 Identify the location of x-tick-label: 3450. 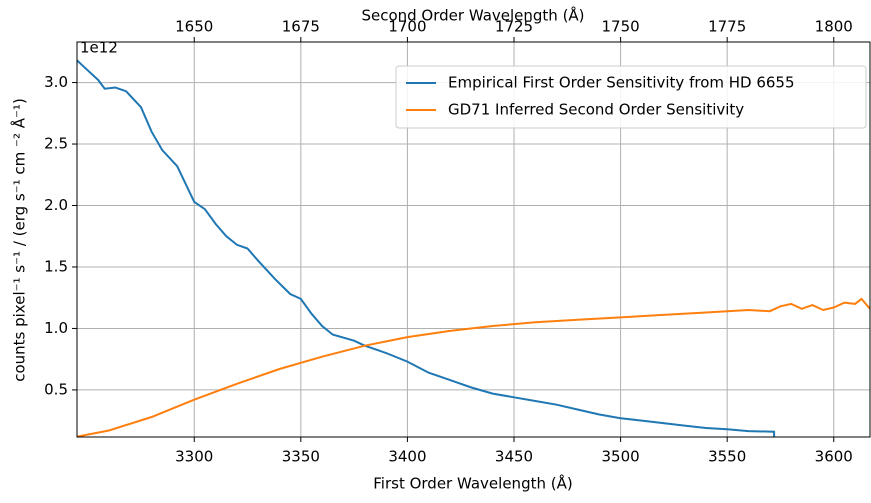
(514, 457).